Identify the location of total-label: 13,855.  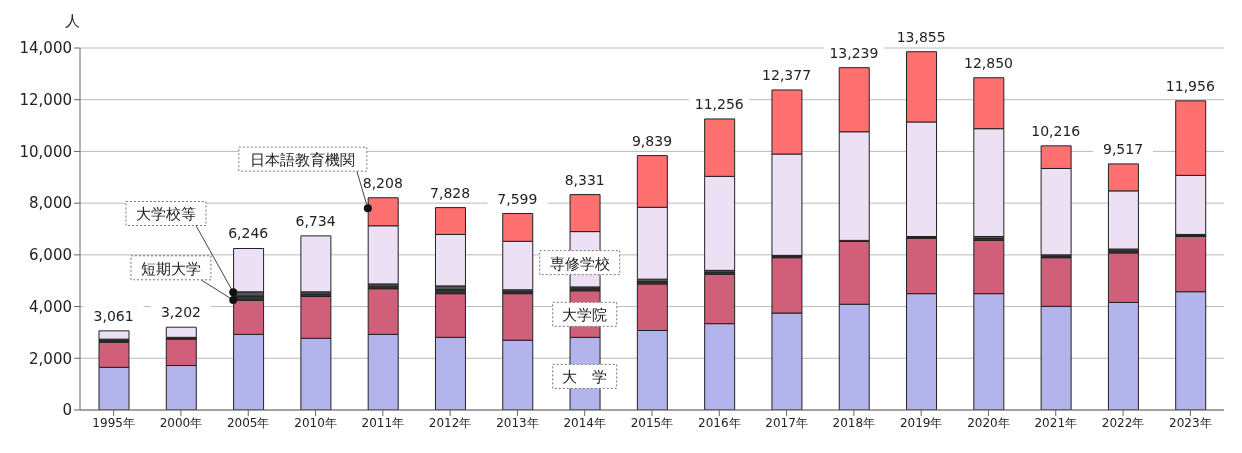
(921, 36).